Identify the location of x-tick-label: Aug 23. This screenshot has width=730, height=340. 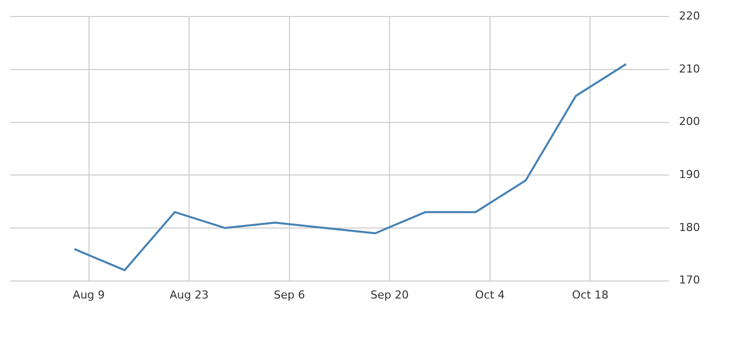
(189, 295).